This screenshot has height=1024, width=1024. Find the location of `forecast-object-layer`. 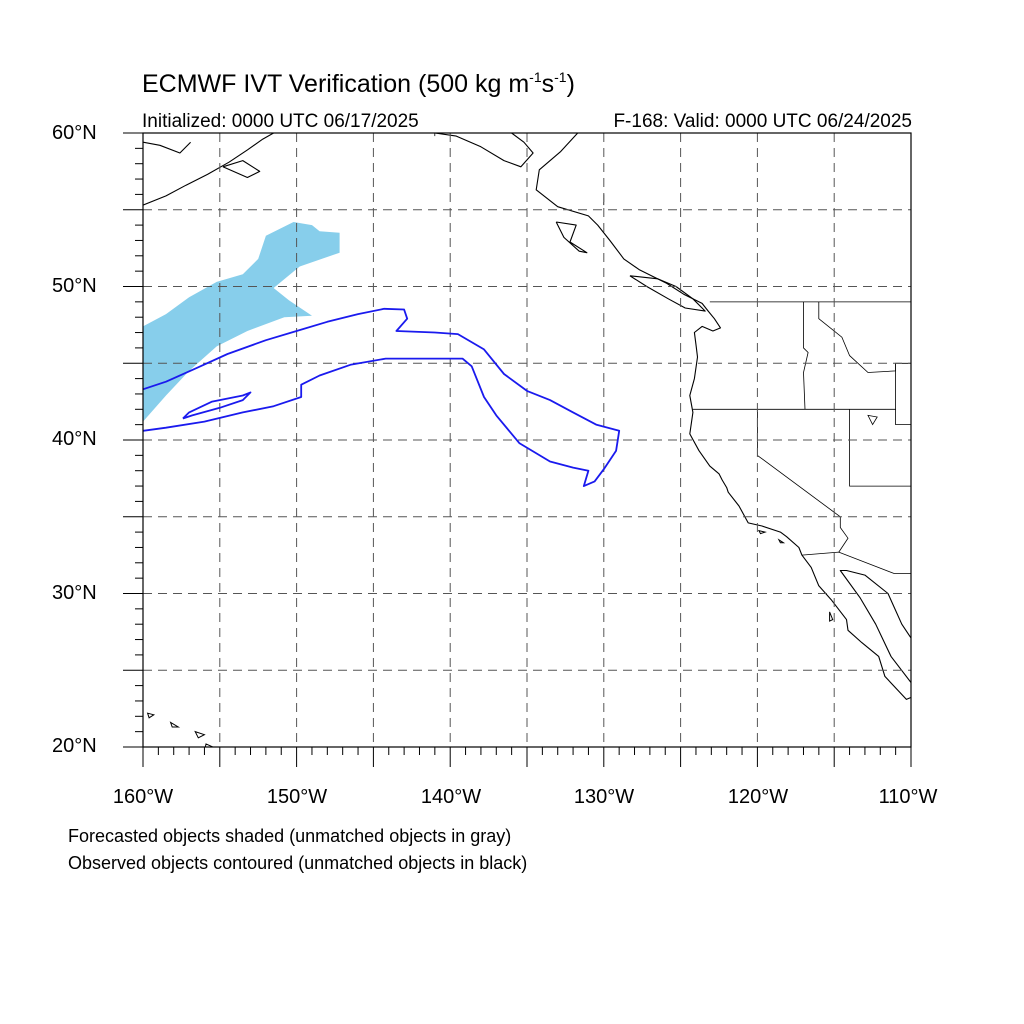

forecast-object-layer is located at coordinates (241, 322).